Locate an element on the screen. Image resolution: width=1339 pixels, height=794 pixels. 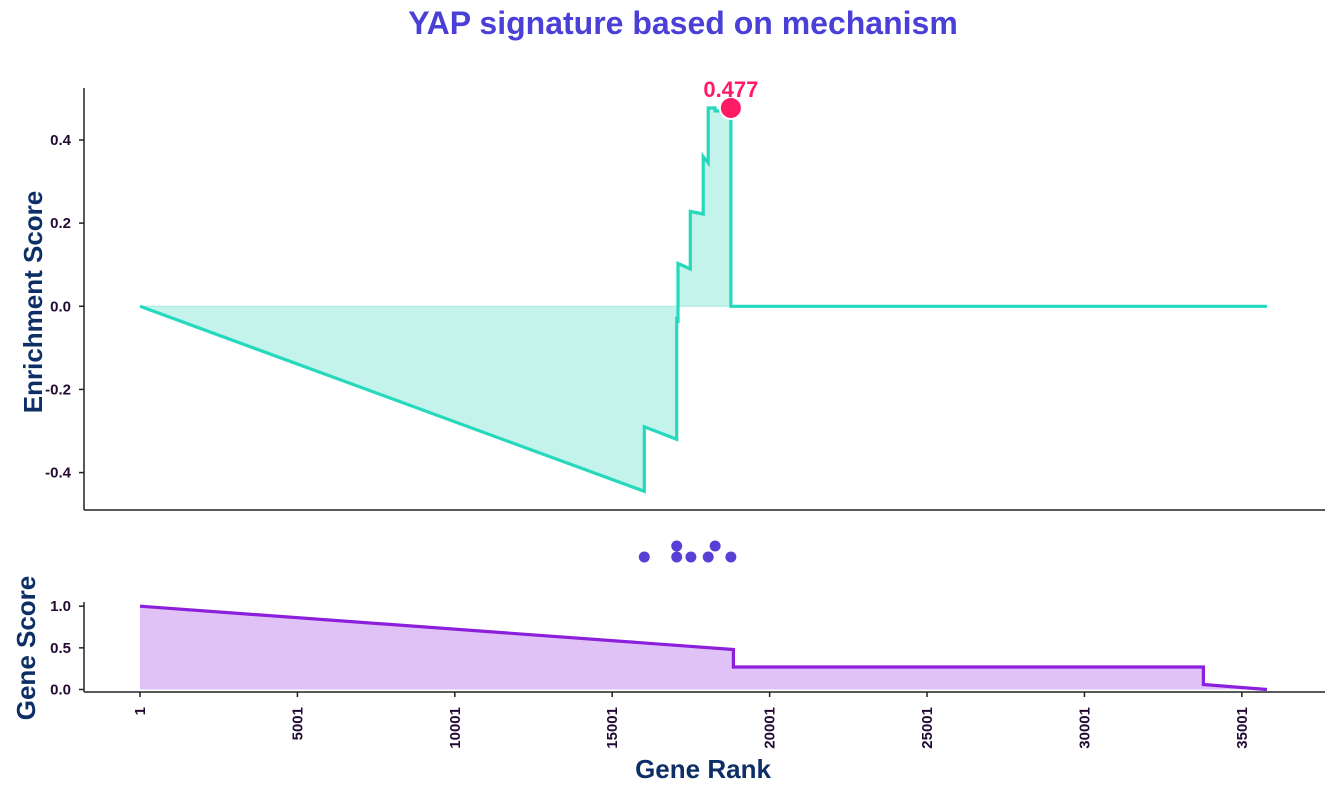
gene-rank-x-tick-label: 25001 is located at coordinates (927, 728).